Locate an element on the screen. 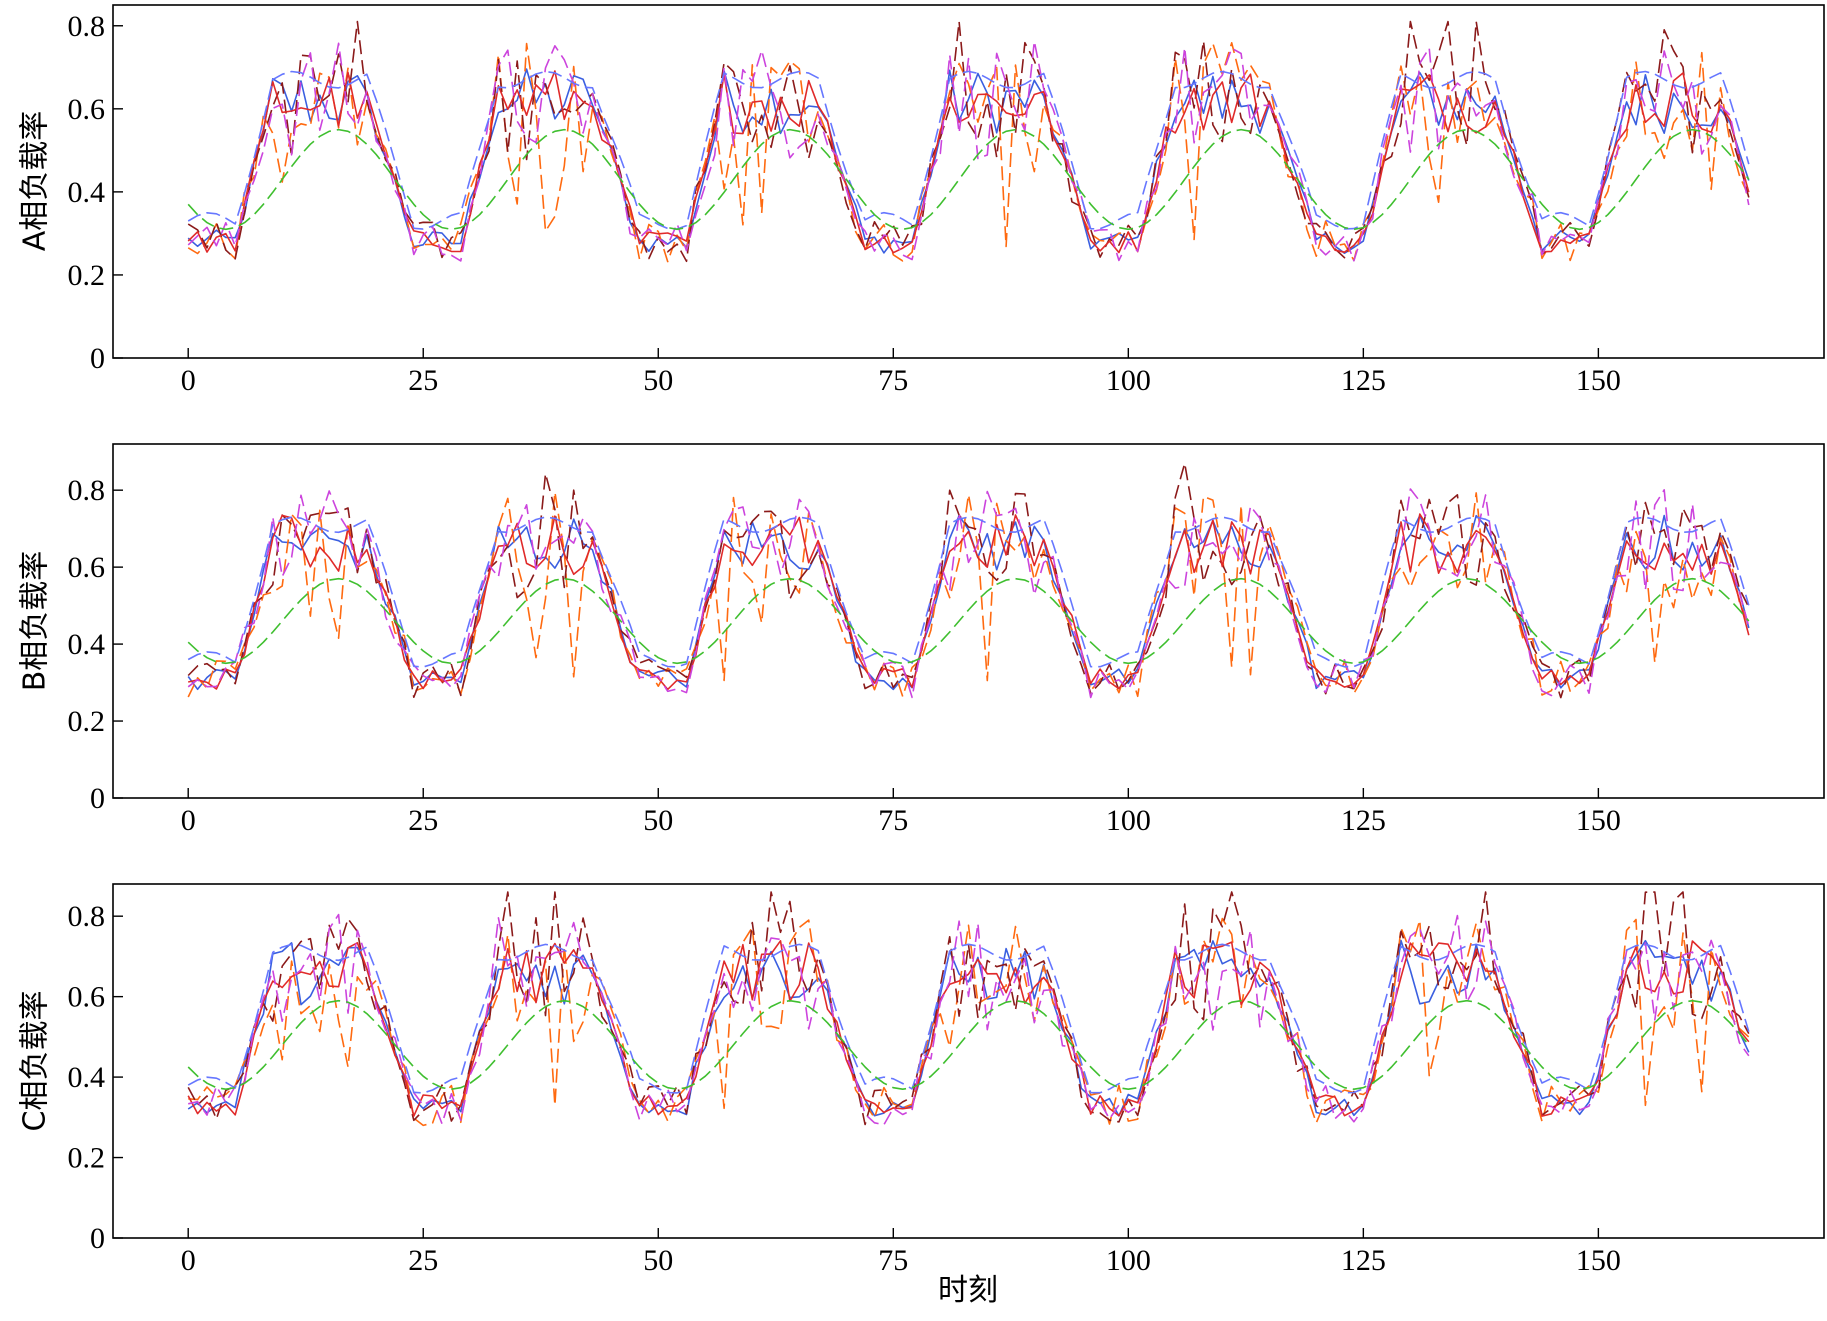 This screenshot has height=1321, width=1827. ylabel-a: A相负载率 is located at coordinates (35, 181).